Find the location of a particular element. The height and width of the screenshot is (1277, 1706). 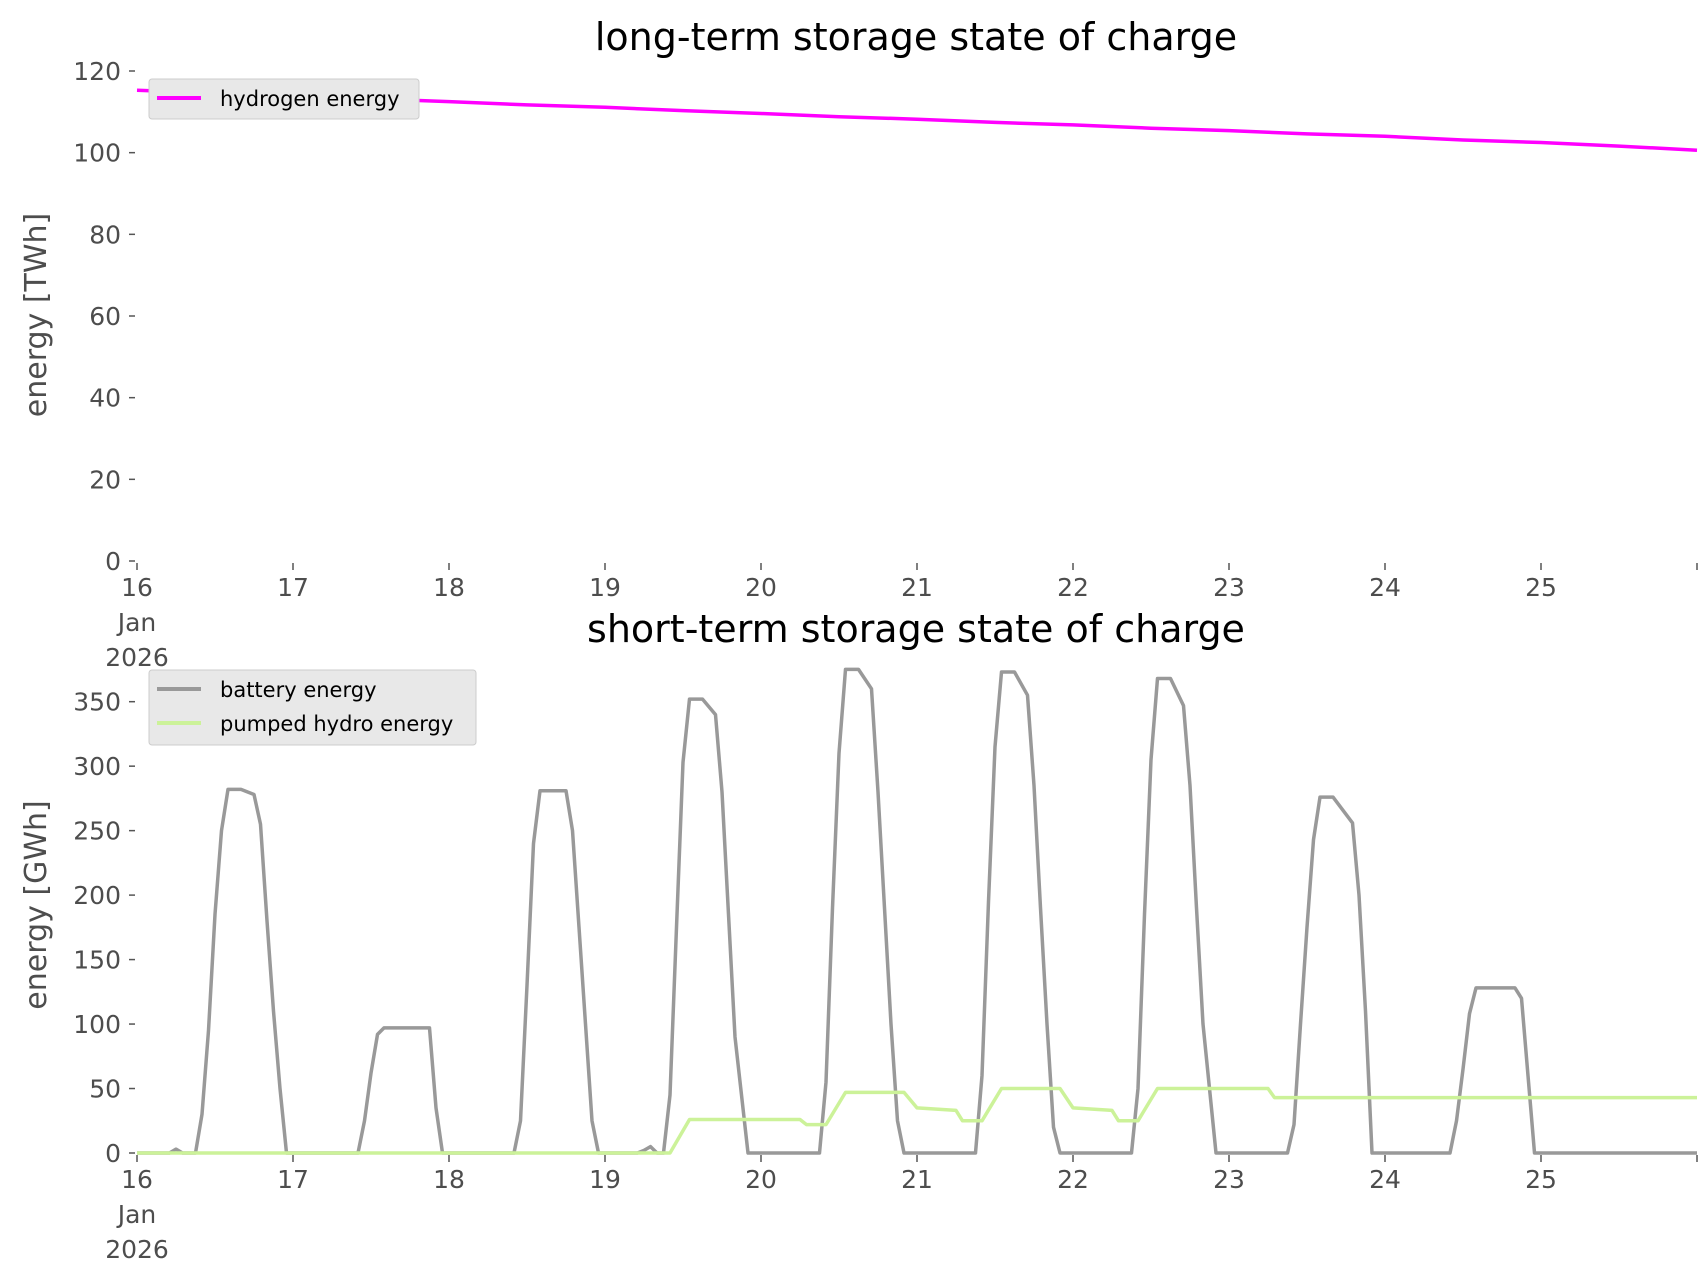

long-term-y-axis-label: energy [TWh] is located at coordinates (36, 315).